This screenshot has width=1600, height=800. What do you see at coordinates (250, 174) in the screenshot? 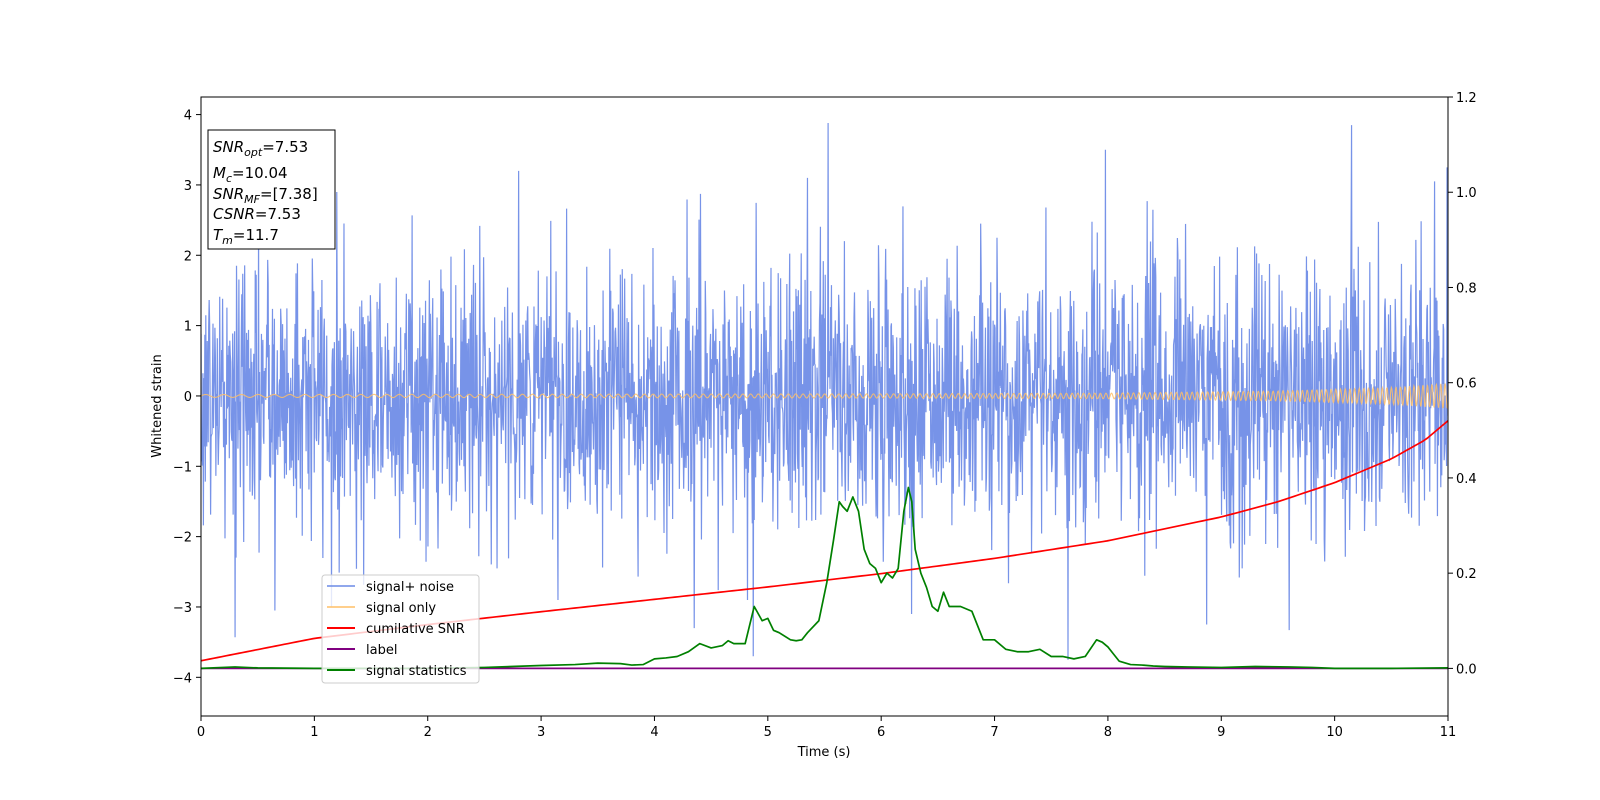
I see `annotation-line: Mc=10.04` at bounding box center [250, 174].